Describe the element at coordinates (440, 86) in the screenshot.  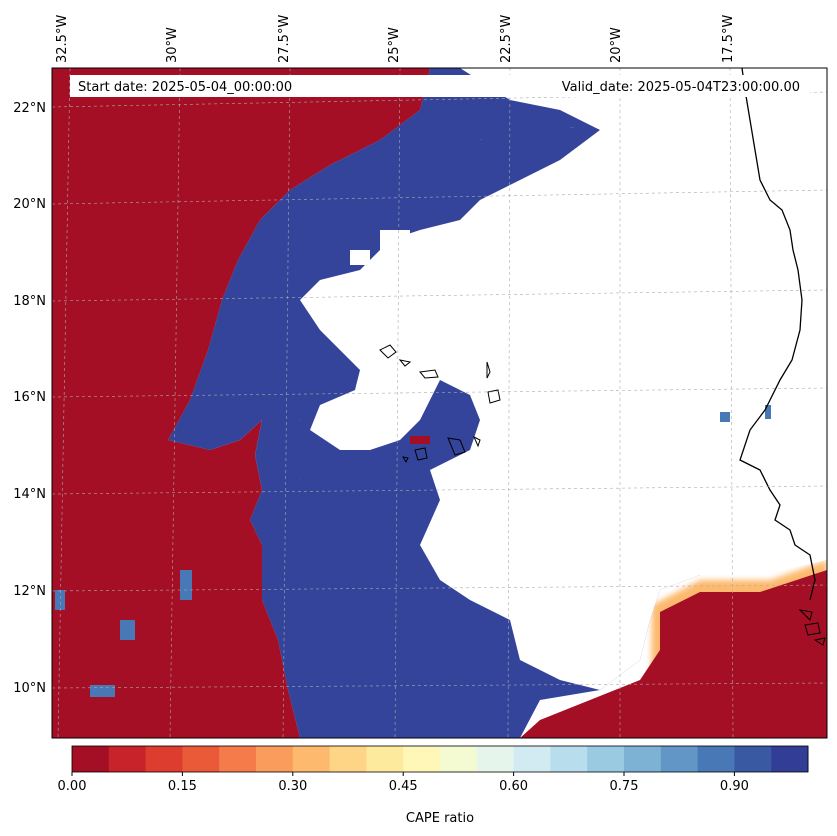
I see `header-box` at that location.